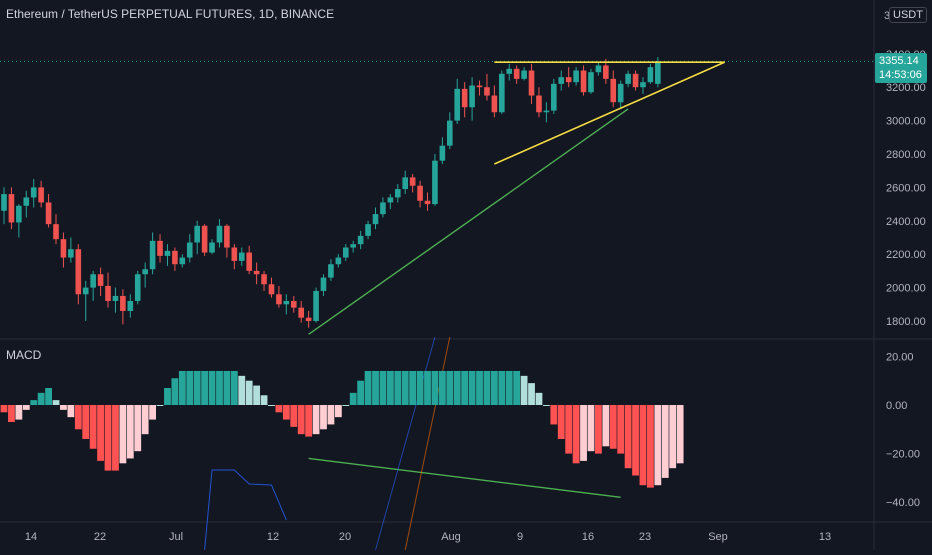 This screenshot has height=555, width=932. Describe the element at coordinates (520, 537) in the screenshot. I see `time-tick-label: 9` at that location.